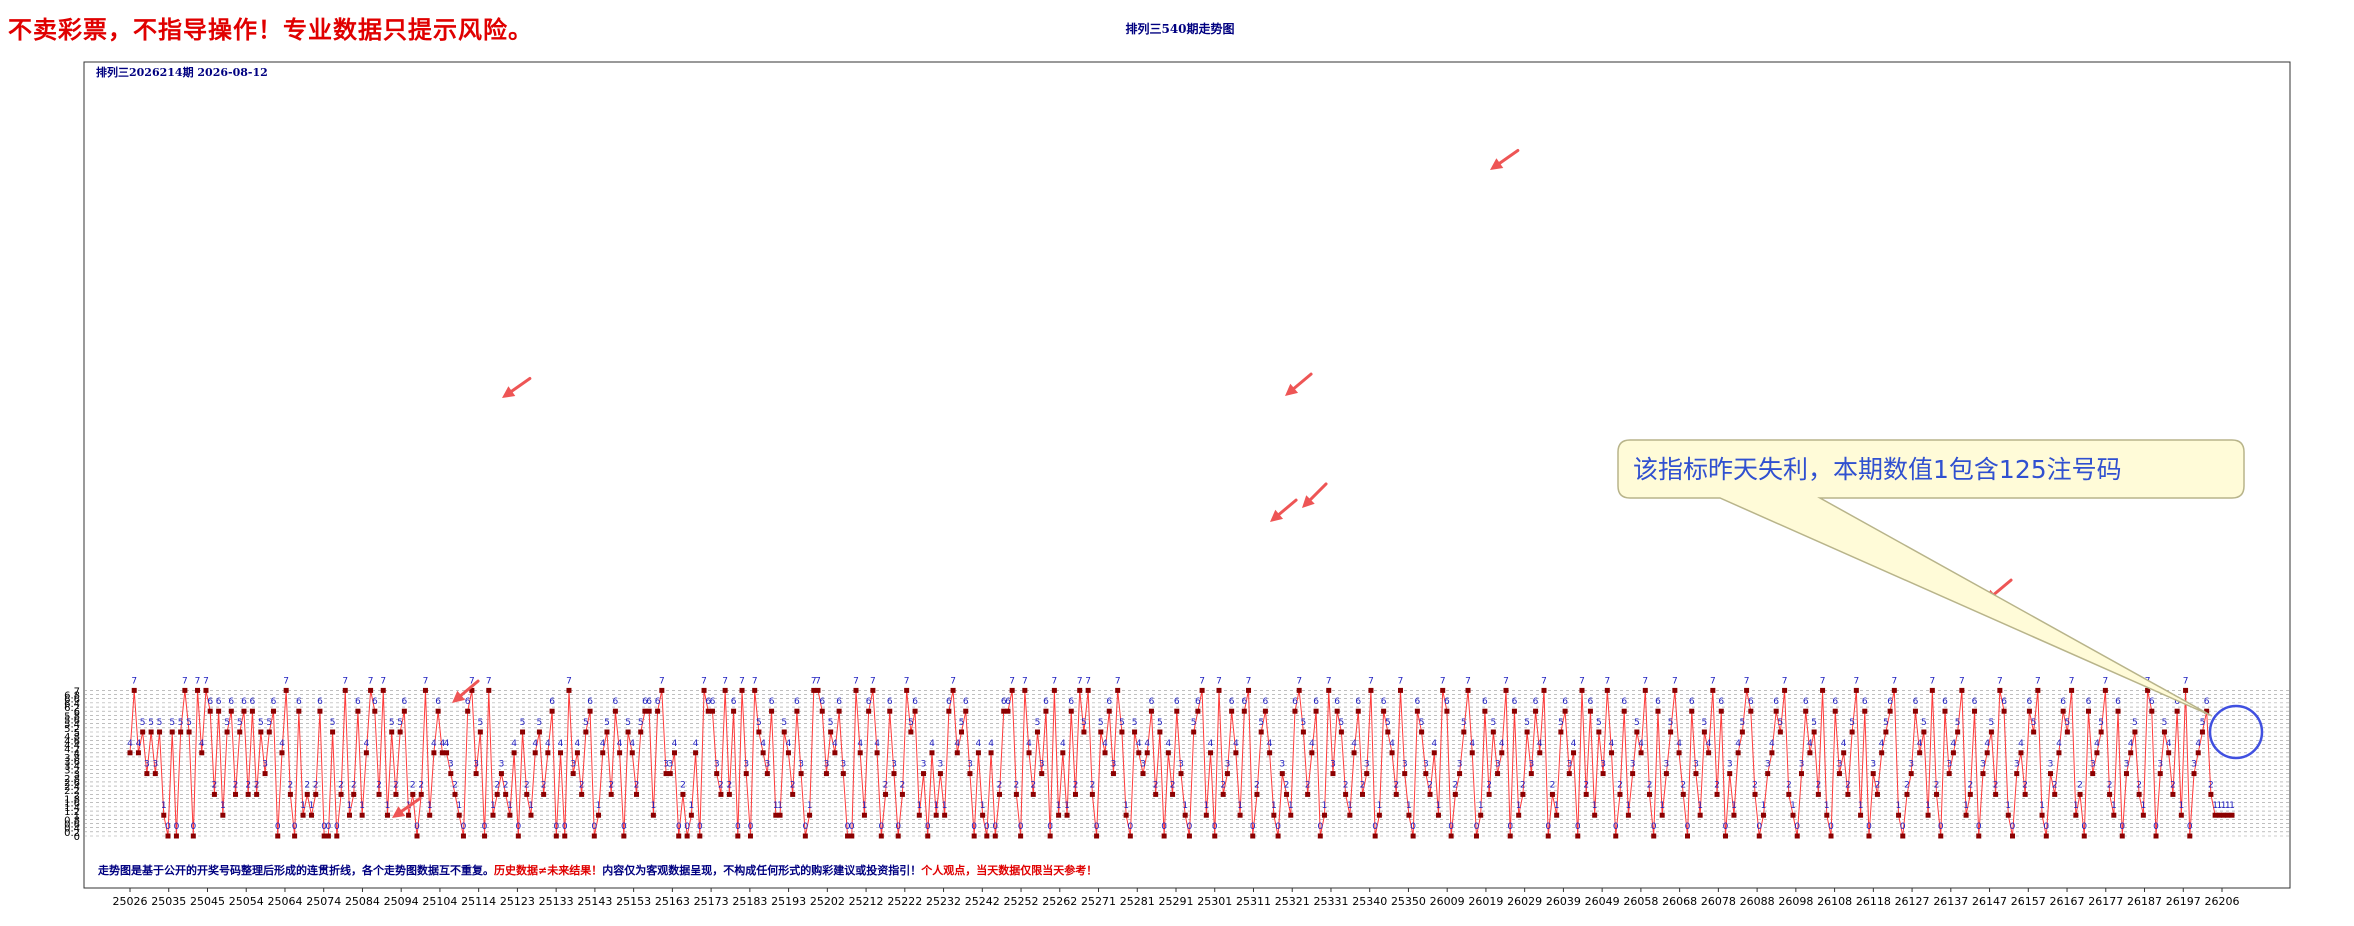 This screenshot has height=926, width=2354. What do you see at coordinates (77, 795) in the screenshot?
I see `y-tick-label: 2` at bounding box center [77, 795].